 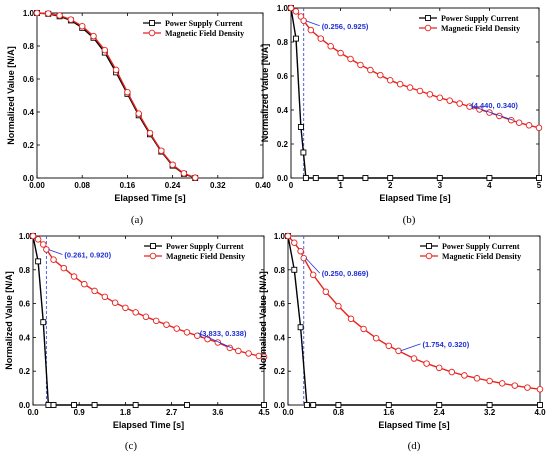 I want to click on x-tick-label: 0.40, so click(x=263, y=185).